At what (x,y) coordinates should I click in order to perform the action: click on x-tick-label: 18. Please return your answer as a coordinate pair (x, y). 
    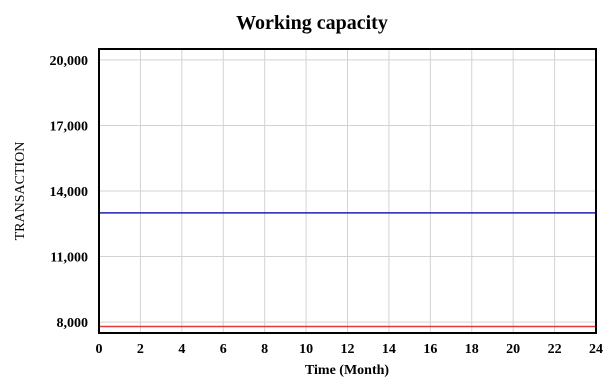
    Looking at the image, I should click on (472, 349).